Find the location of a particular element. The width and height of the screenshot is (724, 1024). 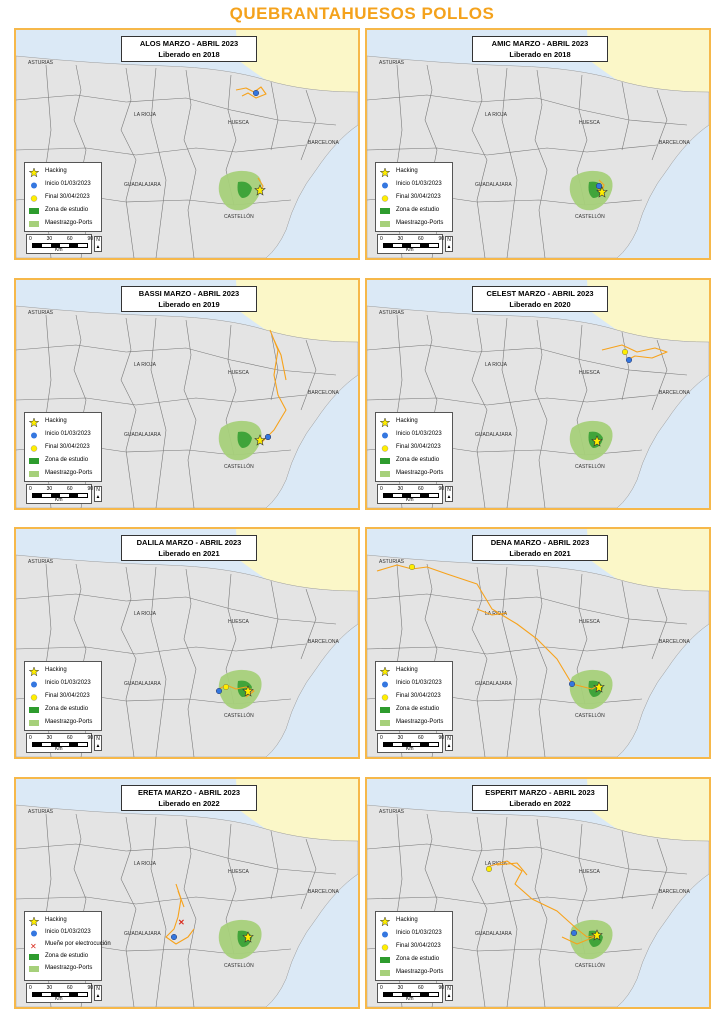

scale-tick: 30 is located at coordinates (49, 738).